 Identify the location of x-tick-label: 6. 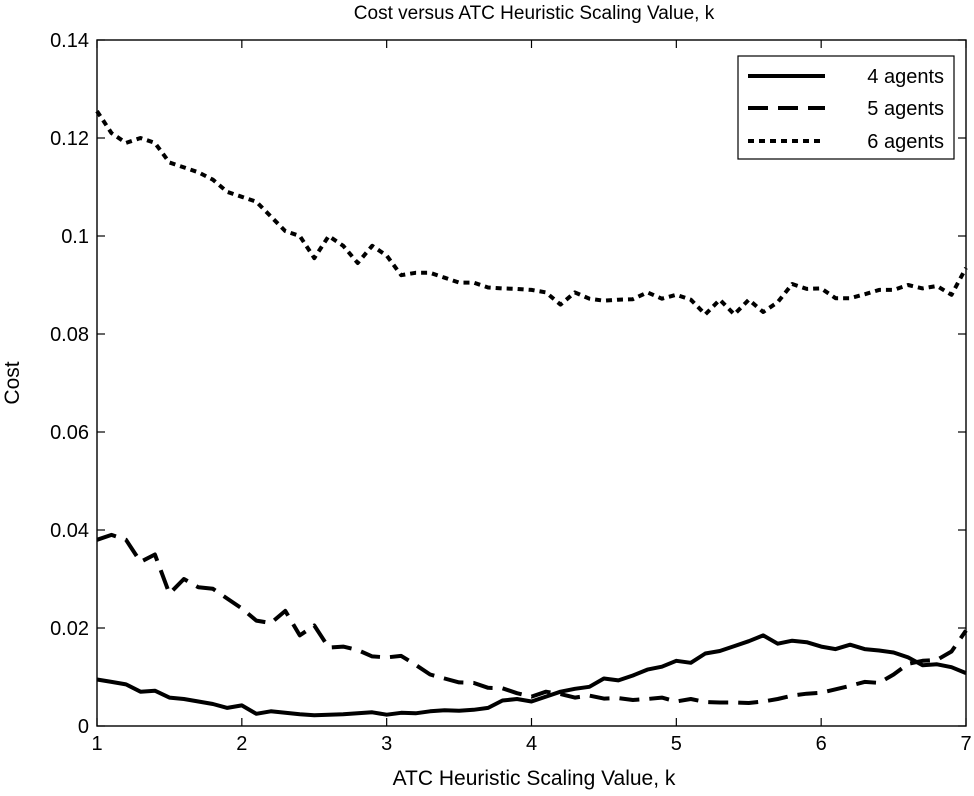
(821, 744).